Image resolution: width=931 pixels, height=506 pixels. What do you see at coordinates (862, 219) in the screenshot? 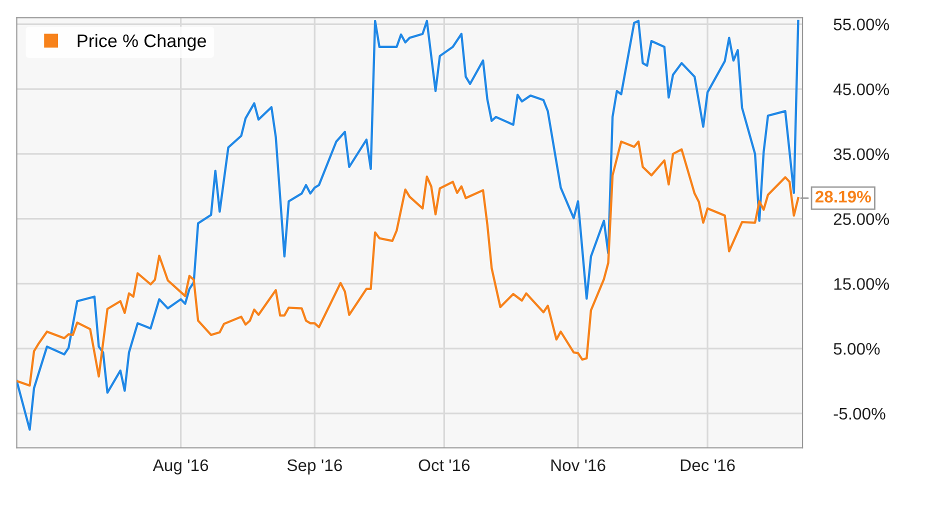
I see `y-tick-label: 25.00%` at bounding box center [862, 219].